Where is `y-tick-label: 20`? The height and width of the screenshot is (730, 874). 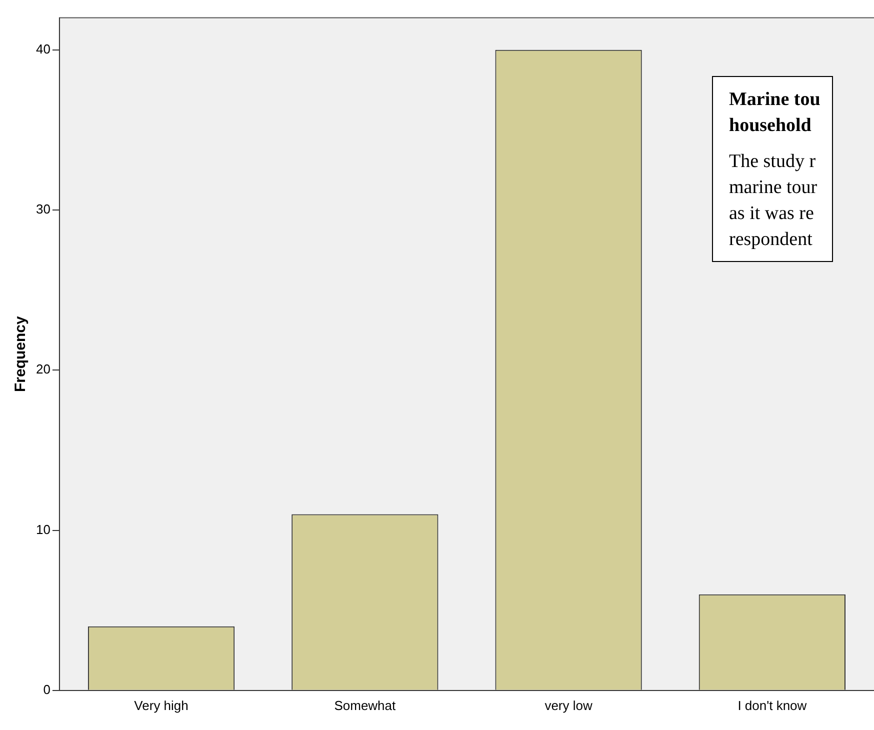 y-tick-label: 20 is located at coordinates (43, 369).